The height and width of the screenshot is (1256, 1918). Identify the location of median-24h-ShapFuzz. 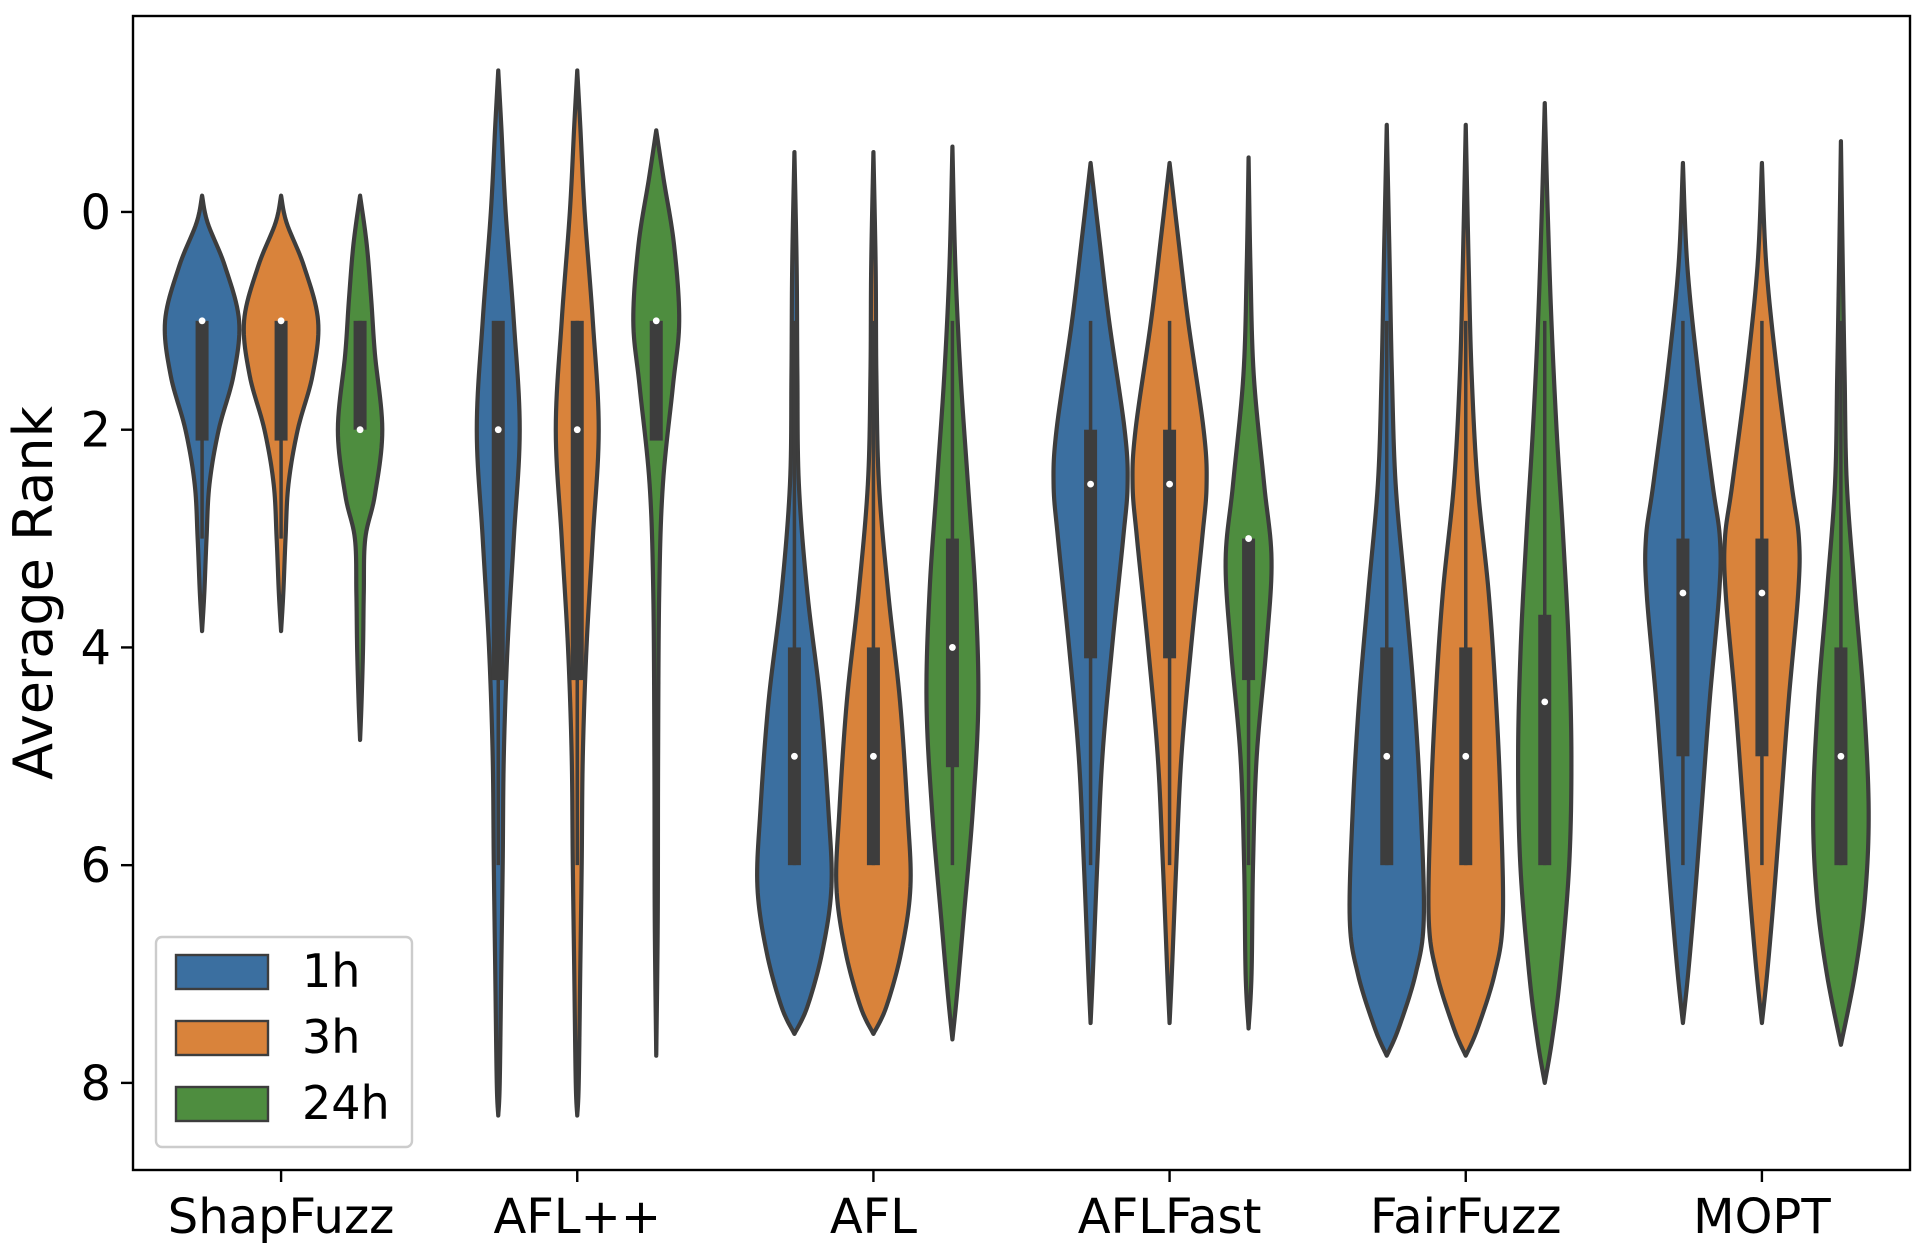
(360, 430).